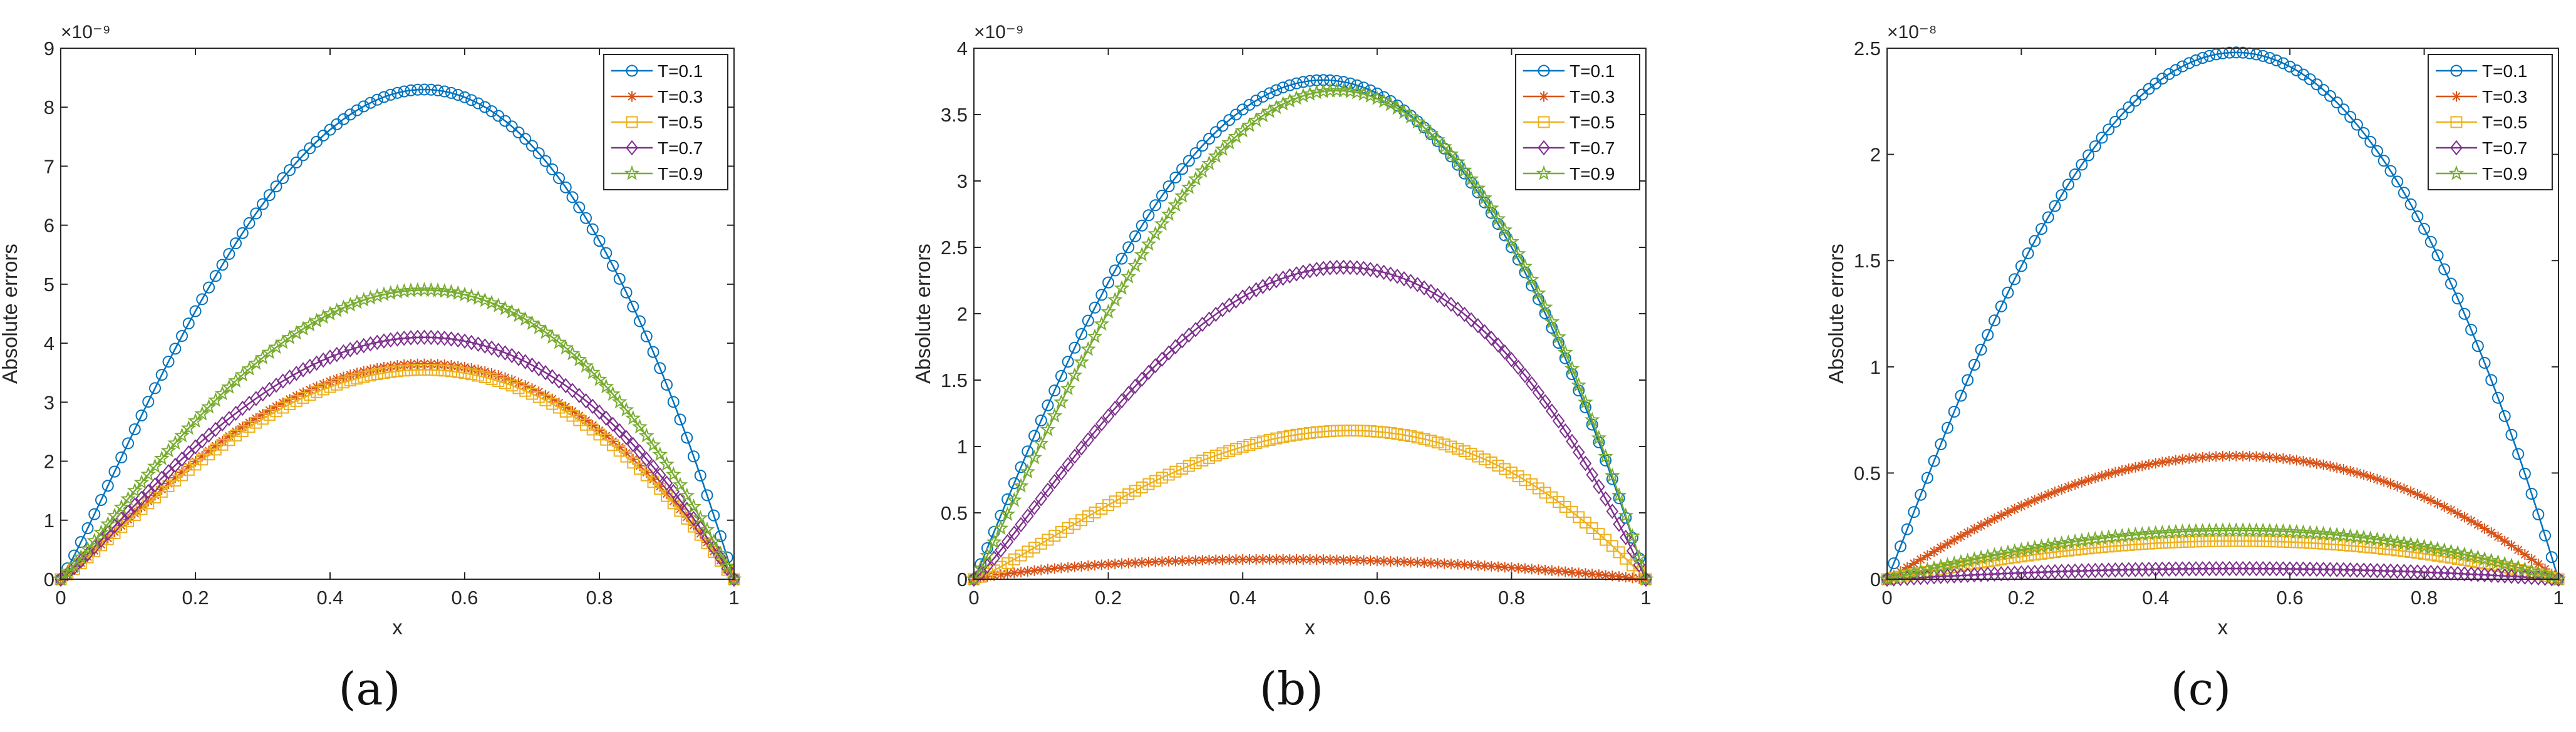 Image resolution: width=2576 pixels, height=732 pixels. I want to click on caption-b: (b), so click(1291, 688).